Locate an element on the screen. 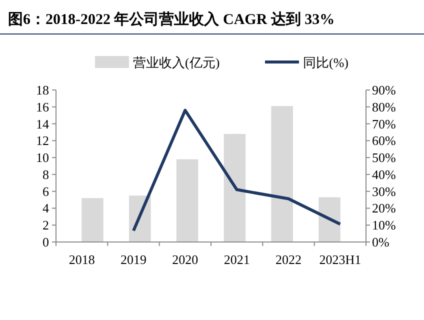 Image resolution: width=424 pixels, height=320 pixels. y2-tick-label: 40% is located at coordinates (384, 174).